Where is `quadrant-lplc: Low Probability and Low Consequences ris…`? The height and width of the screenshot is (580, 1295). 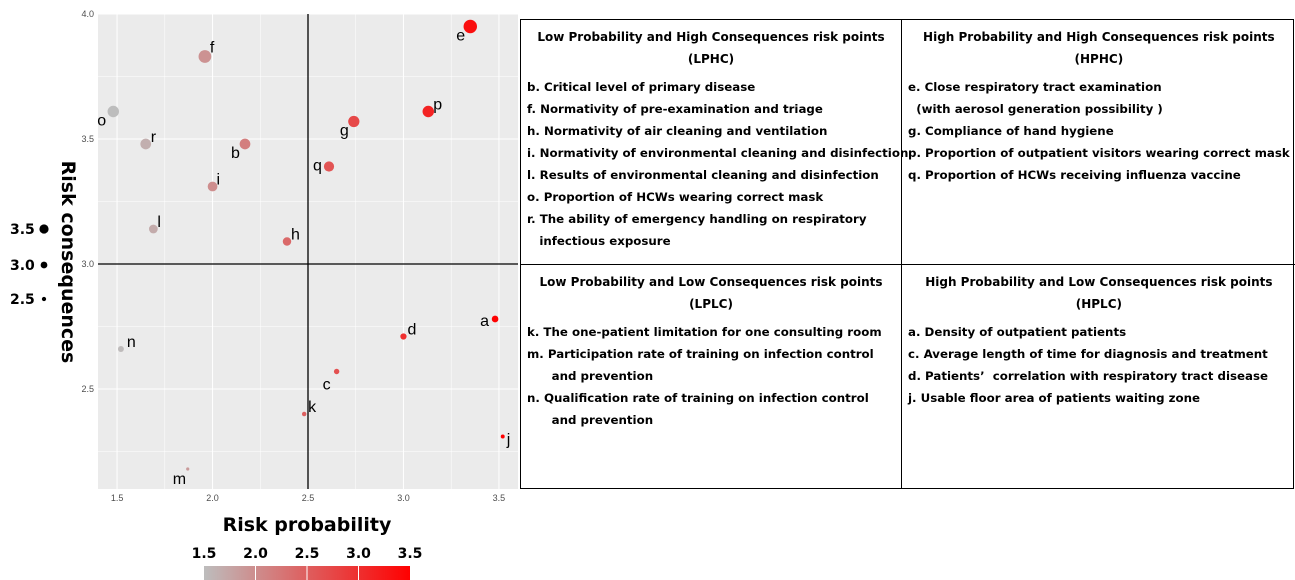
quadrant-lplc: Low Probability and Low Consequences ris… is located at coordinates (711, 376).